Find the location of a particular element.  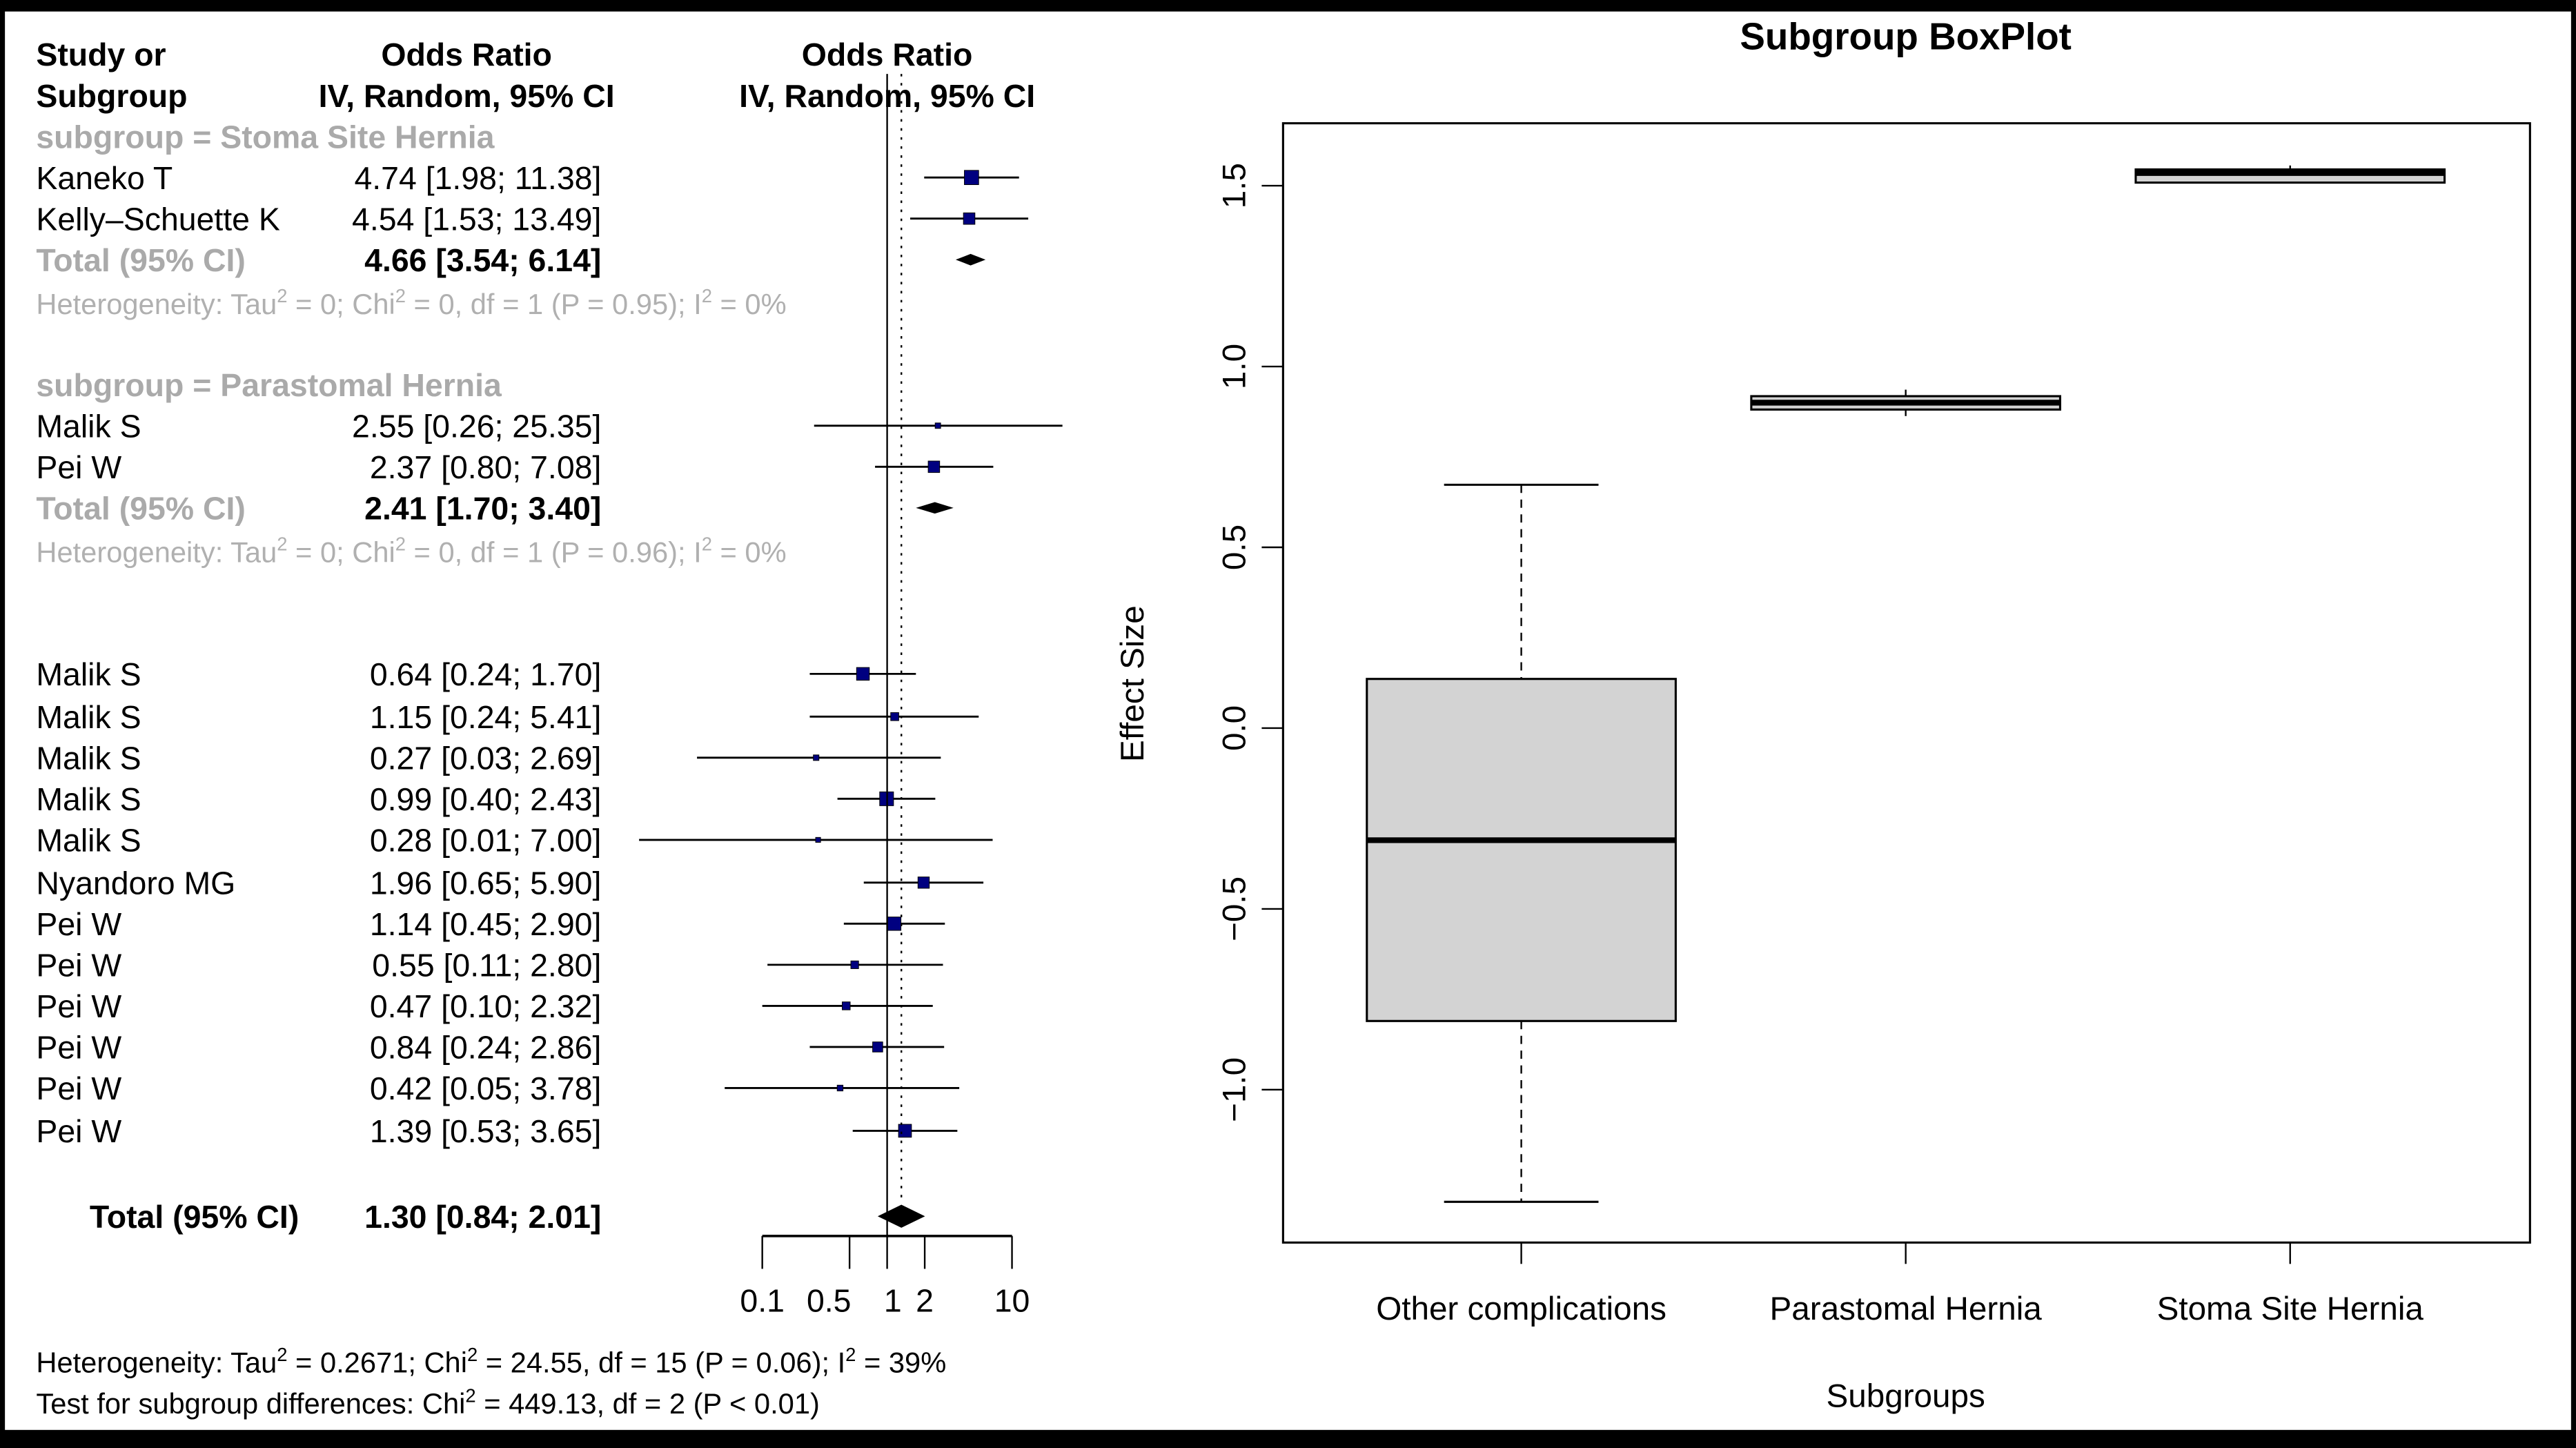

boxplot-y-axis: −1.0 −0.5 0.0 0.5 1.0 1.5 is located at coordinates (1250, 642).